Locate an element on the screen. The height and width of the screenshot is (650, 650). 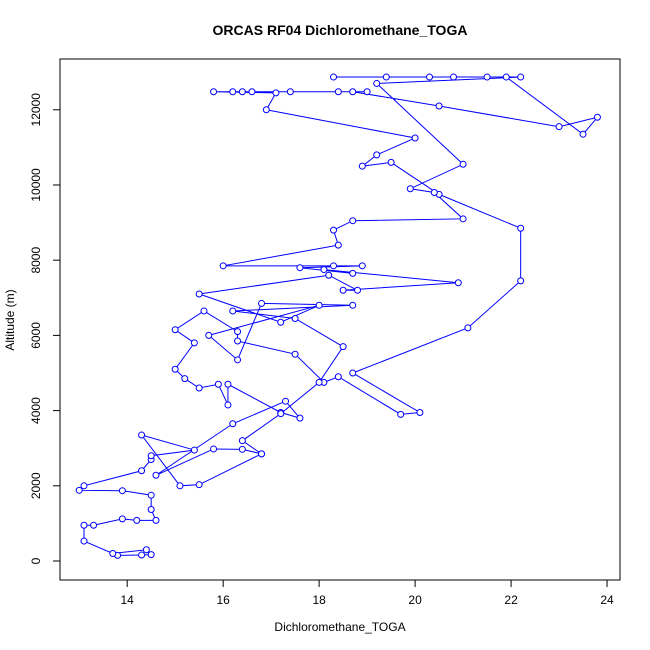
x-tick-label: 24 is located at coordinates (607, 600).